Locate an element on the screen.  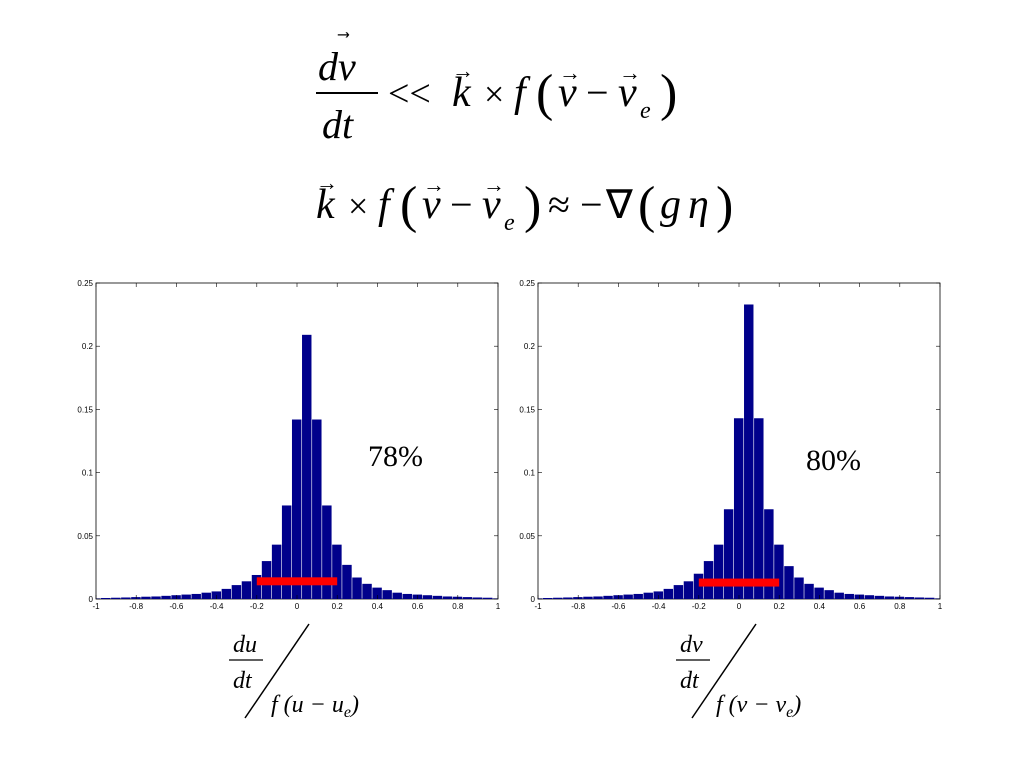
eq1-rparen: ) is located at coordinates (668, 93).